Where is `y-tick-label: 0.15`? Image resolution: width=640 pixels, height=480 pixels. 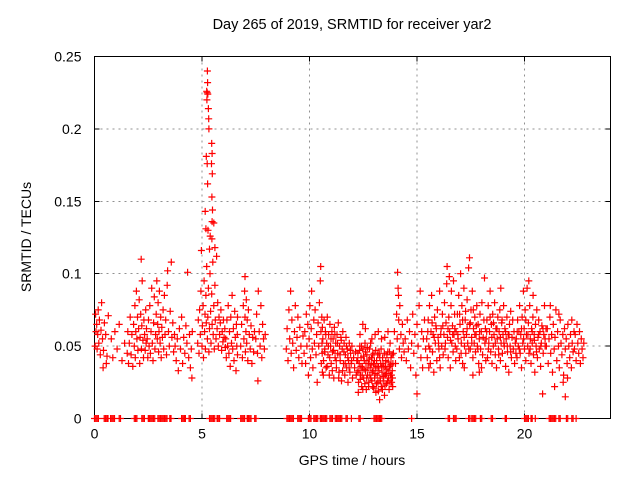 y-tick-label: 0.15 is located at coordinates (67, 201).